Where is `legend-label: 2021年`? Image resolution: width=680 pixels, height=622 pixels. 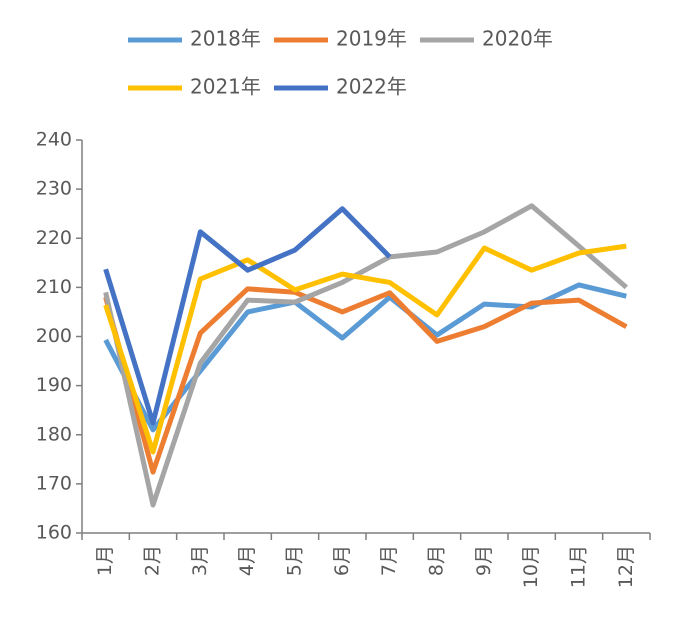
legend-label: 2021年 is located at coordinates (225, 87).